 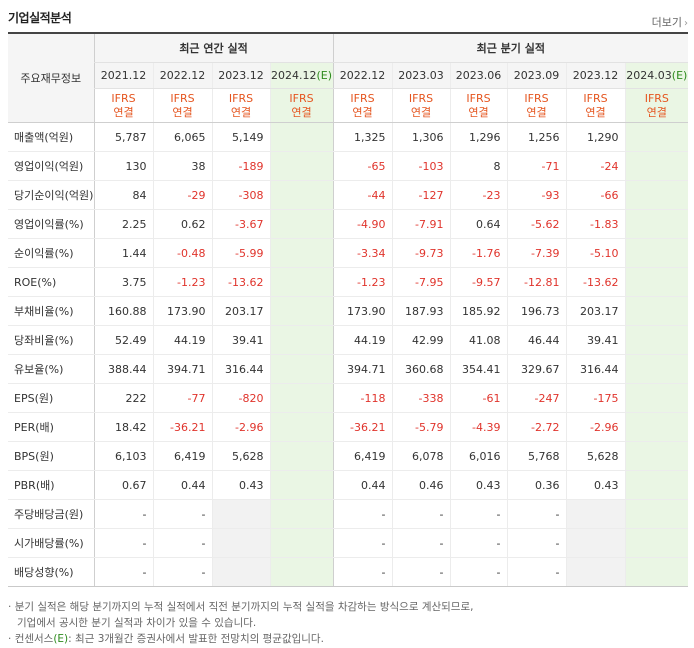 I want to click on value-cell: -44, so click(x=362, y=195).